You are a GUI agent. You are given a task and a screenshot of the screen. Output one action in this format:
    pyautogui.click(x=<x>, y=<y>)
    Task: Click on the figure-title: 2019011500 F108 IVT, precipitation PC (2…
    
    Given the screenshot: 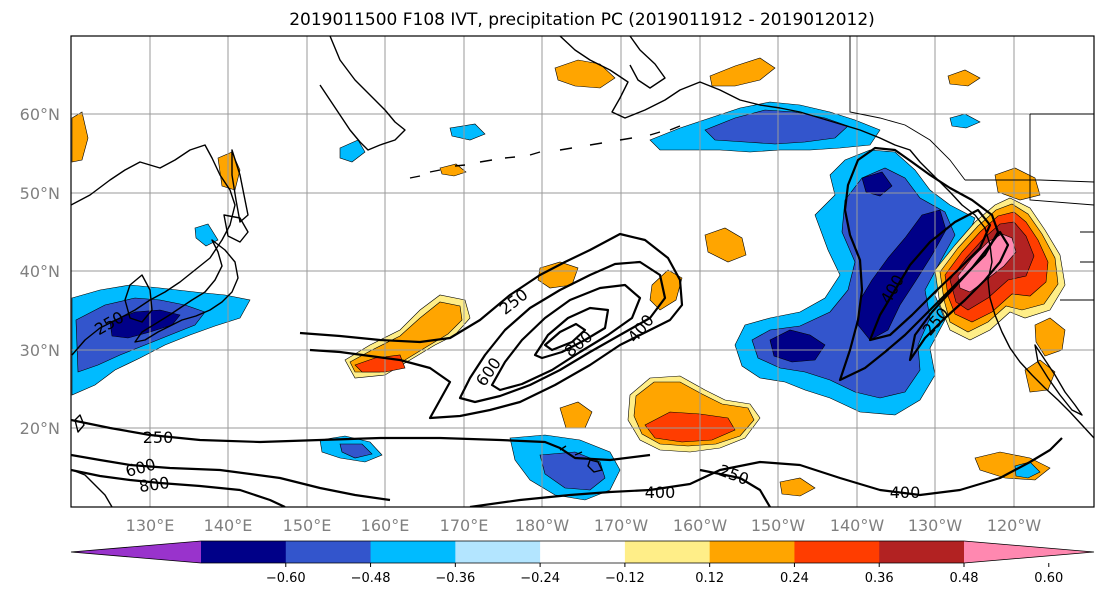 What is the action you would take?
    pyautogui.click(x=582, y=20)
    